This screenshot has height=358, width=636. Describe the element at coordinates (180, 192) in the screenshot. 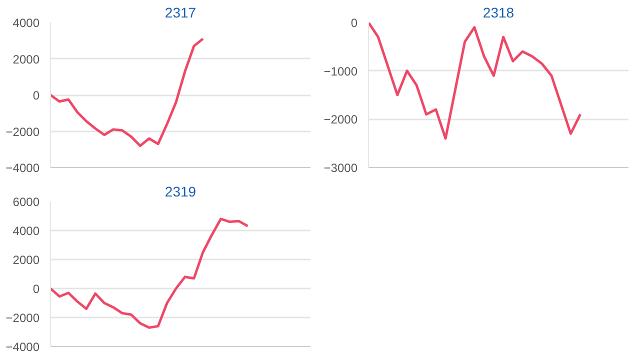

I see `chart-title: 2319` at that location.